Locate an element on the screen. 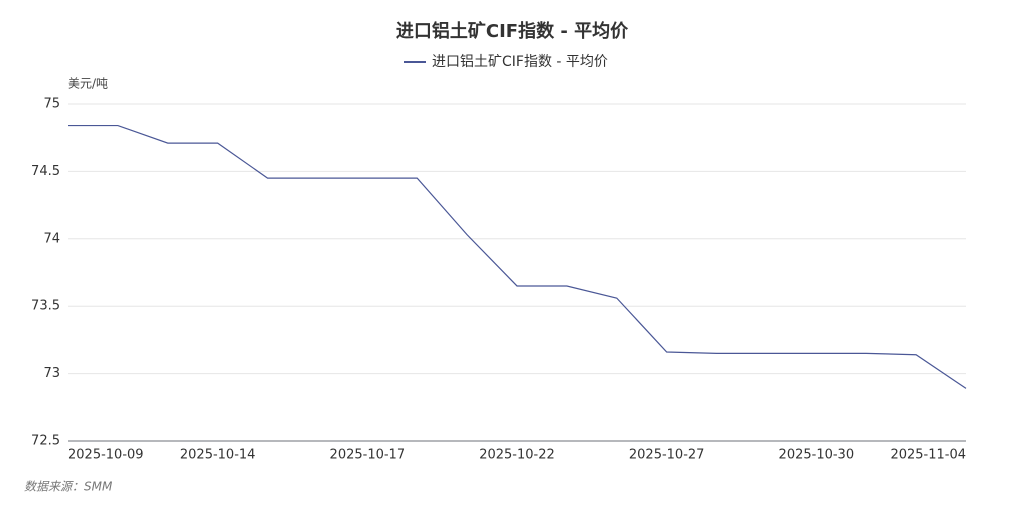  chart-title: 进口铝土矿CIF指数 - 平均价 is located at coordinates (512, 31).